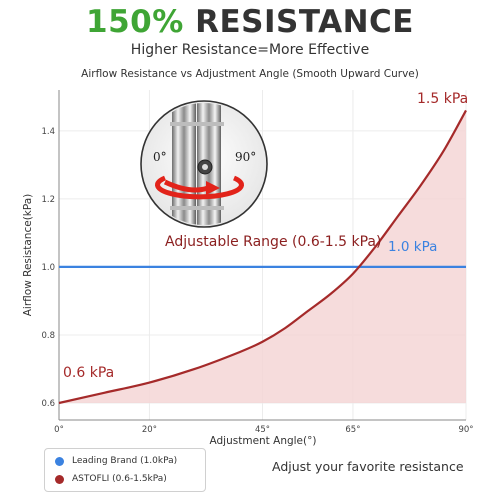 The width and height of the screenshot is (500, 500). What do you see at coordinates (273, 242) in the screenshot?
I see `adjustable-range-label: Adjustable Range (0.6-1.5 kPa)` at bounding box center [273, 242].